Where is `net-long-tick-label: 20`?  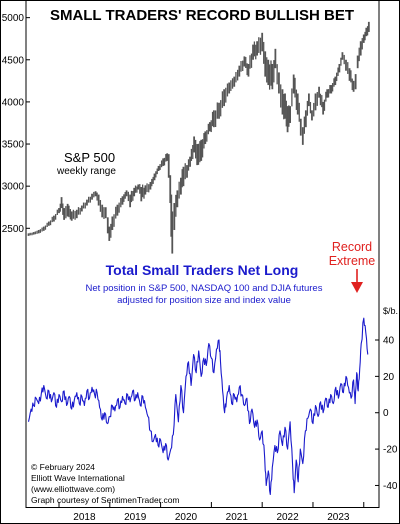 net-long-tick-label: 20 is located at coordinates (389, 377).